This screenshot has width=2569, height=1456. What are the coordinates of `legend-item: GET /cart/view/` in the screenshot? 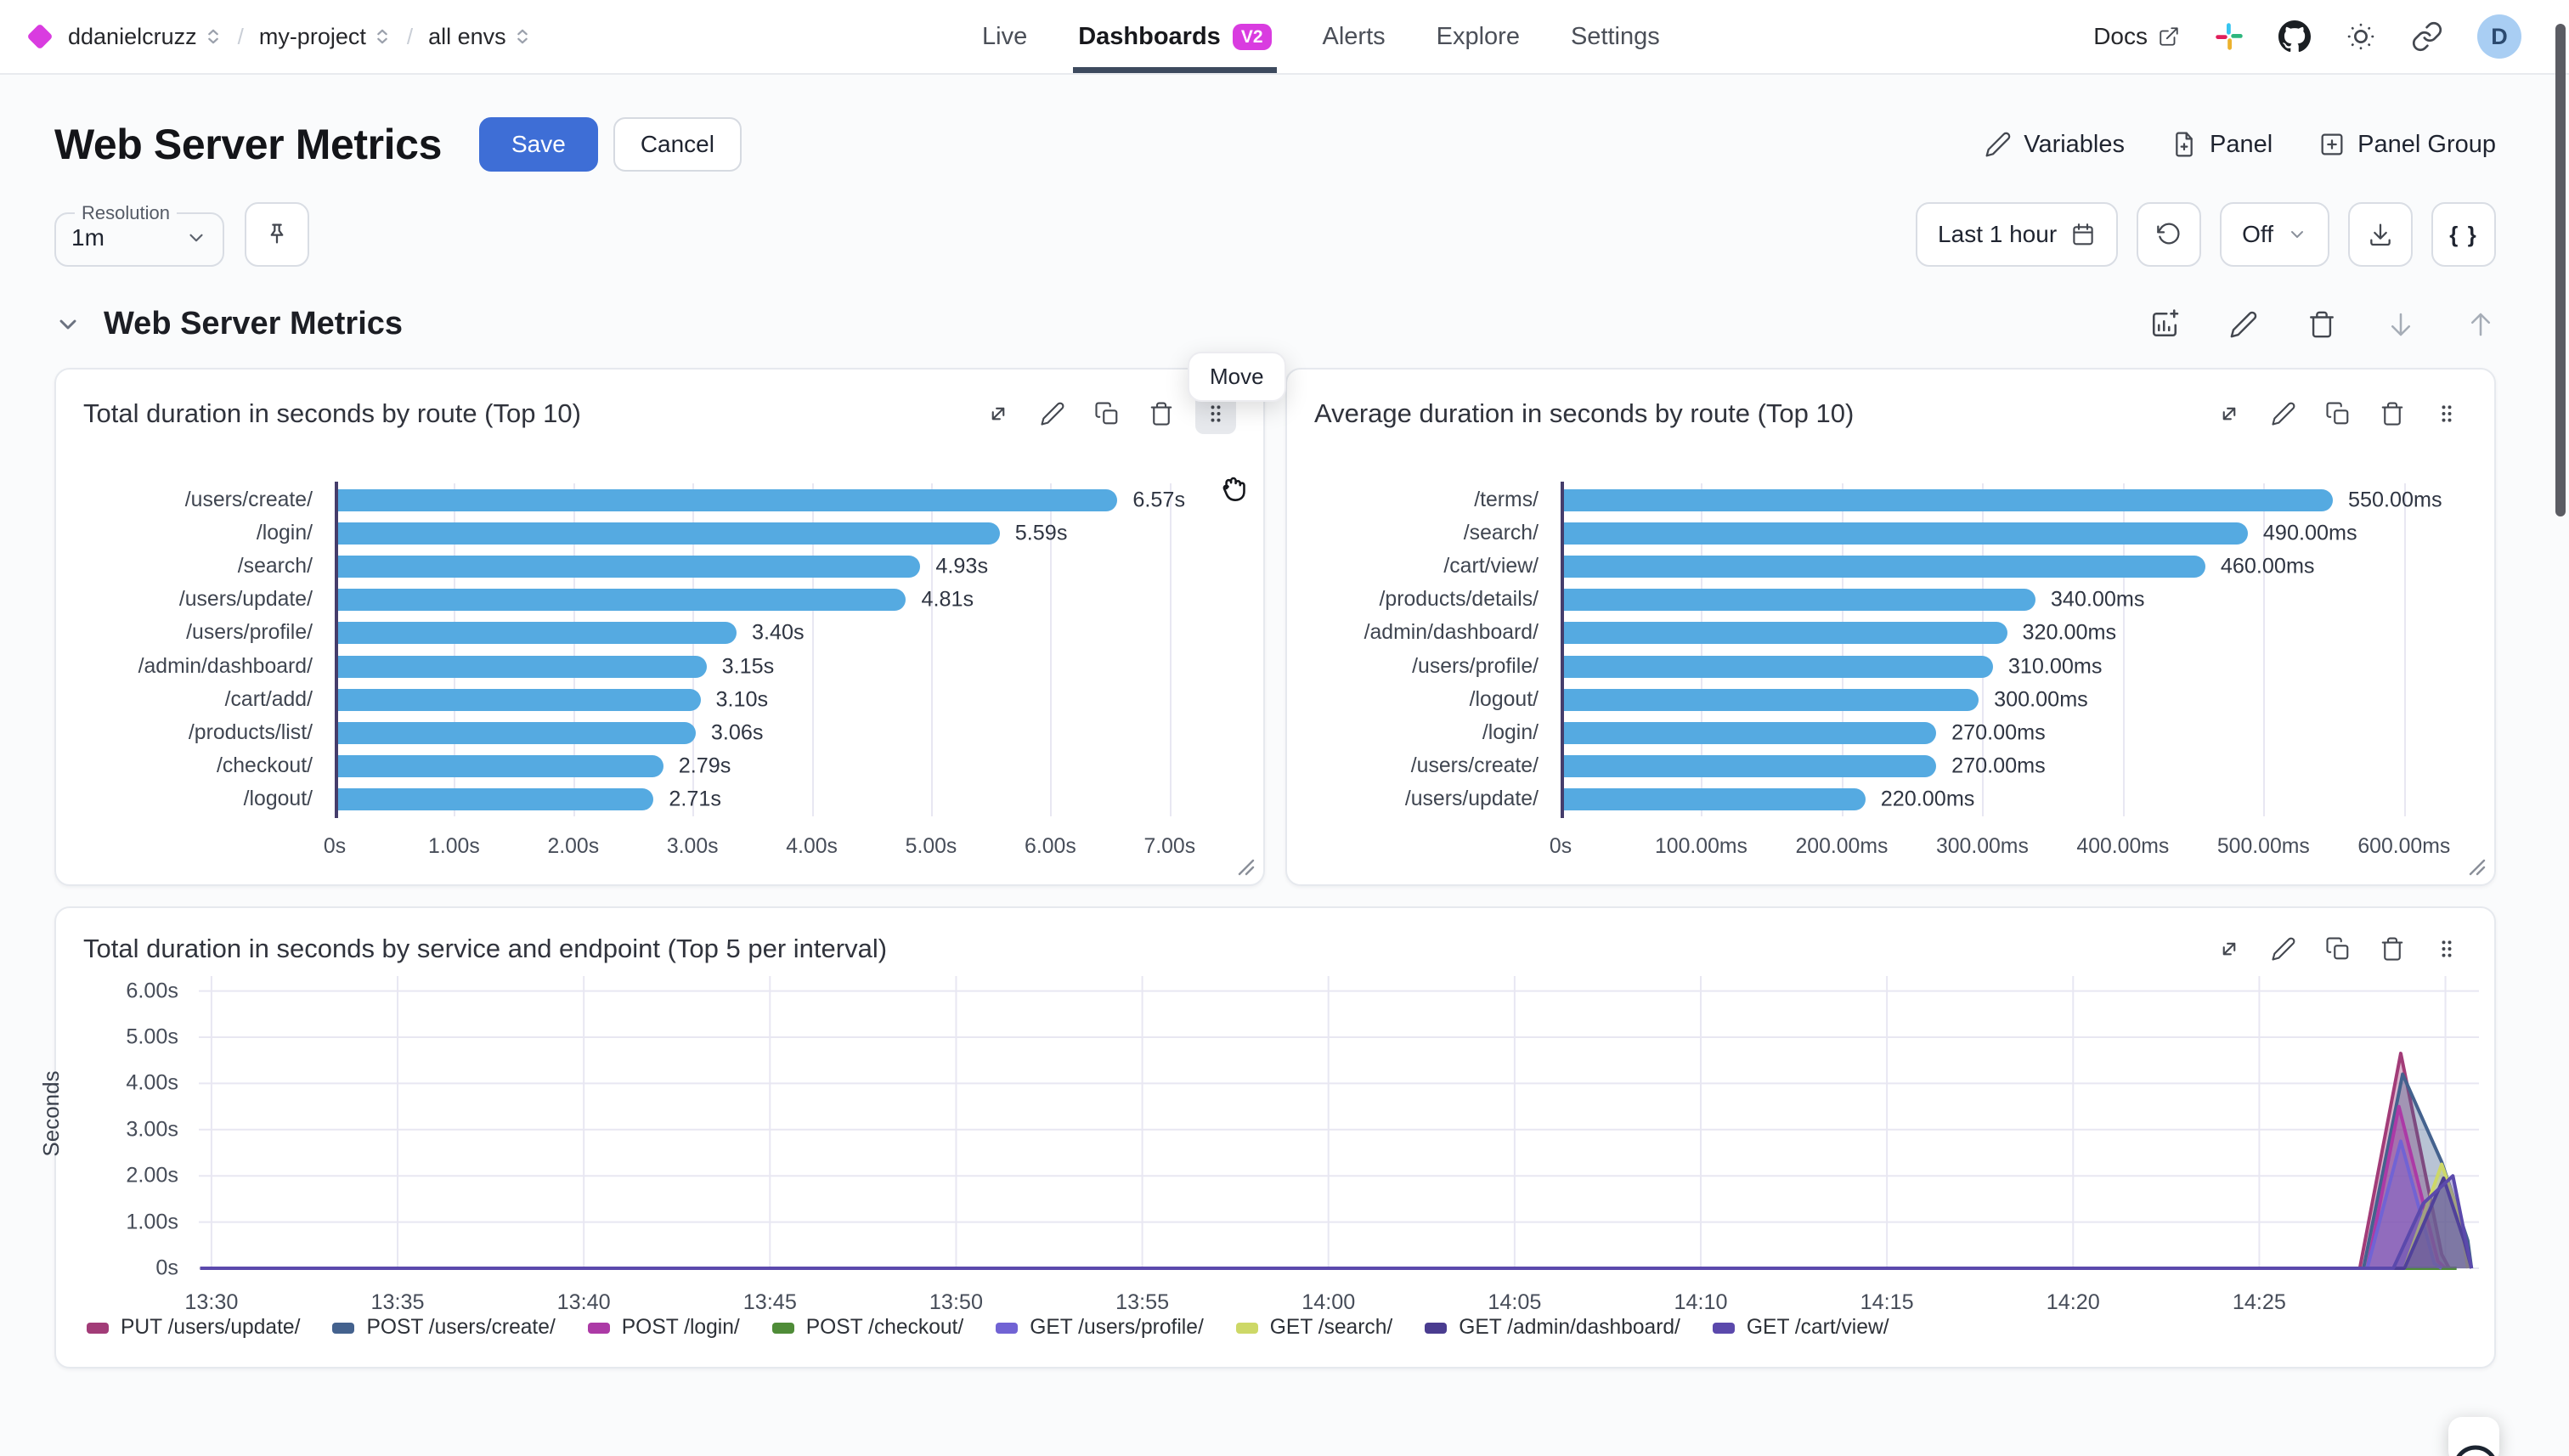 It's located at (1801, 1328).